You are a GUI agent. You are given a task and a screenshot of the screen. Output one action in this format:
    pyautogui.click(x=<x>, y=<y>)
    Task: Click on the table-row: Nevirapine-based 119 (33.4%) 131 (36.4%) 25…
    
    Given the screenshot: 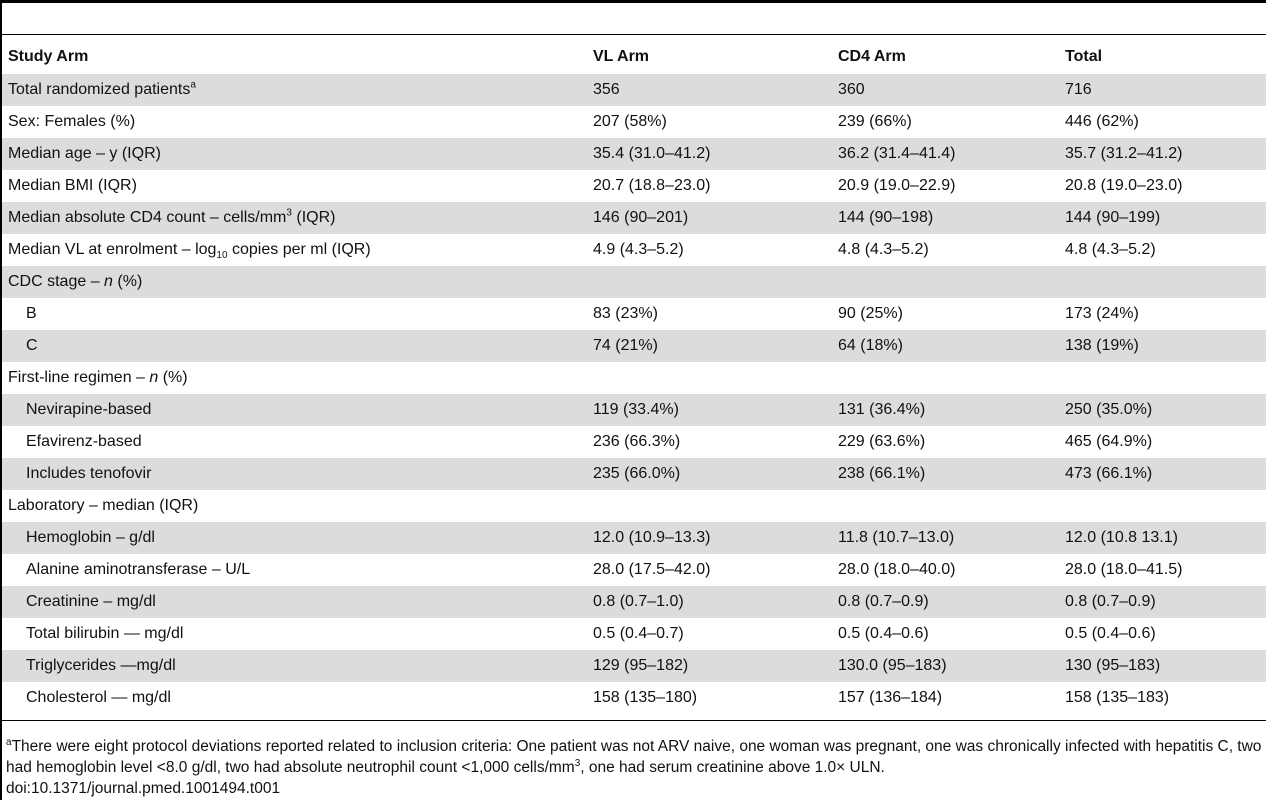 What is the action you would take?
    pyautogui.click(x=634, y=410)
    